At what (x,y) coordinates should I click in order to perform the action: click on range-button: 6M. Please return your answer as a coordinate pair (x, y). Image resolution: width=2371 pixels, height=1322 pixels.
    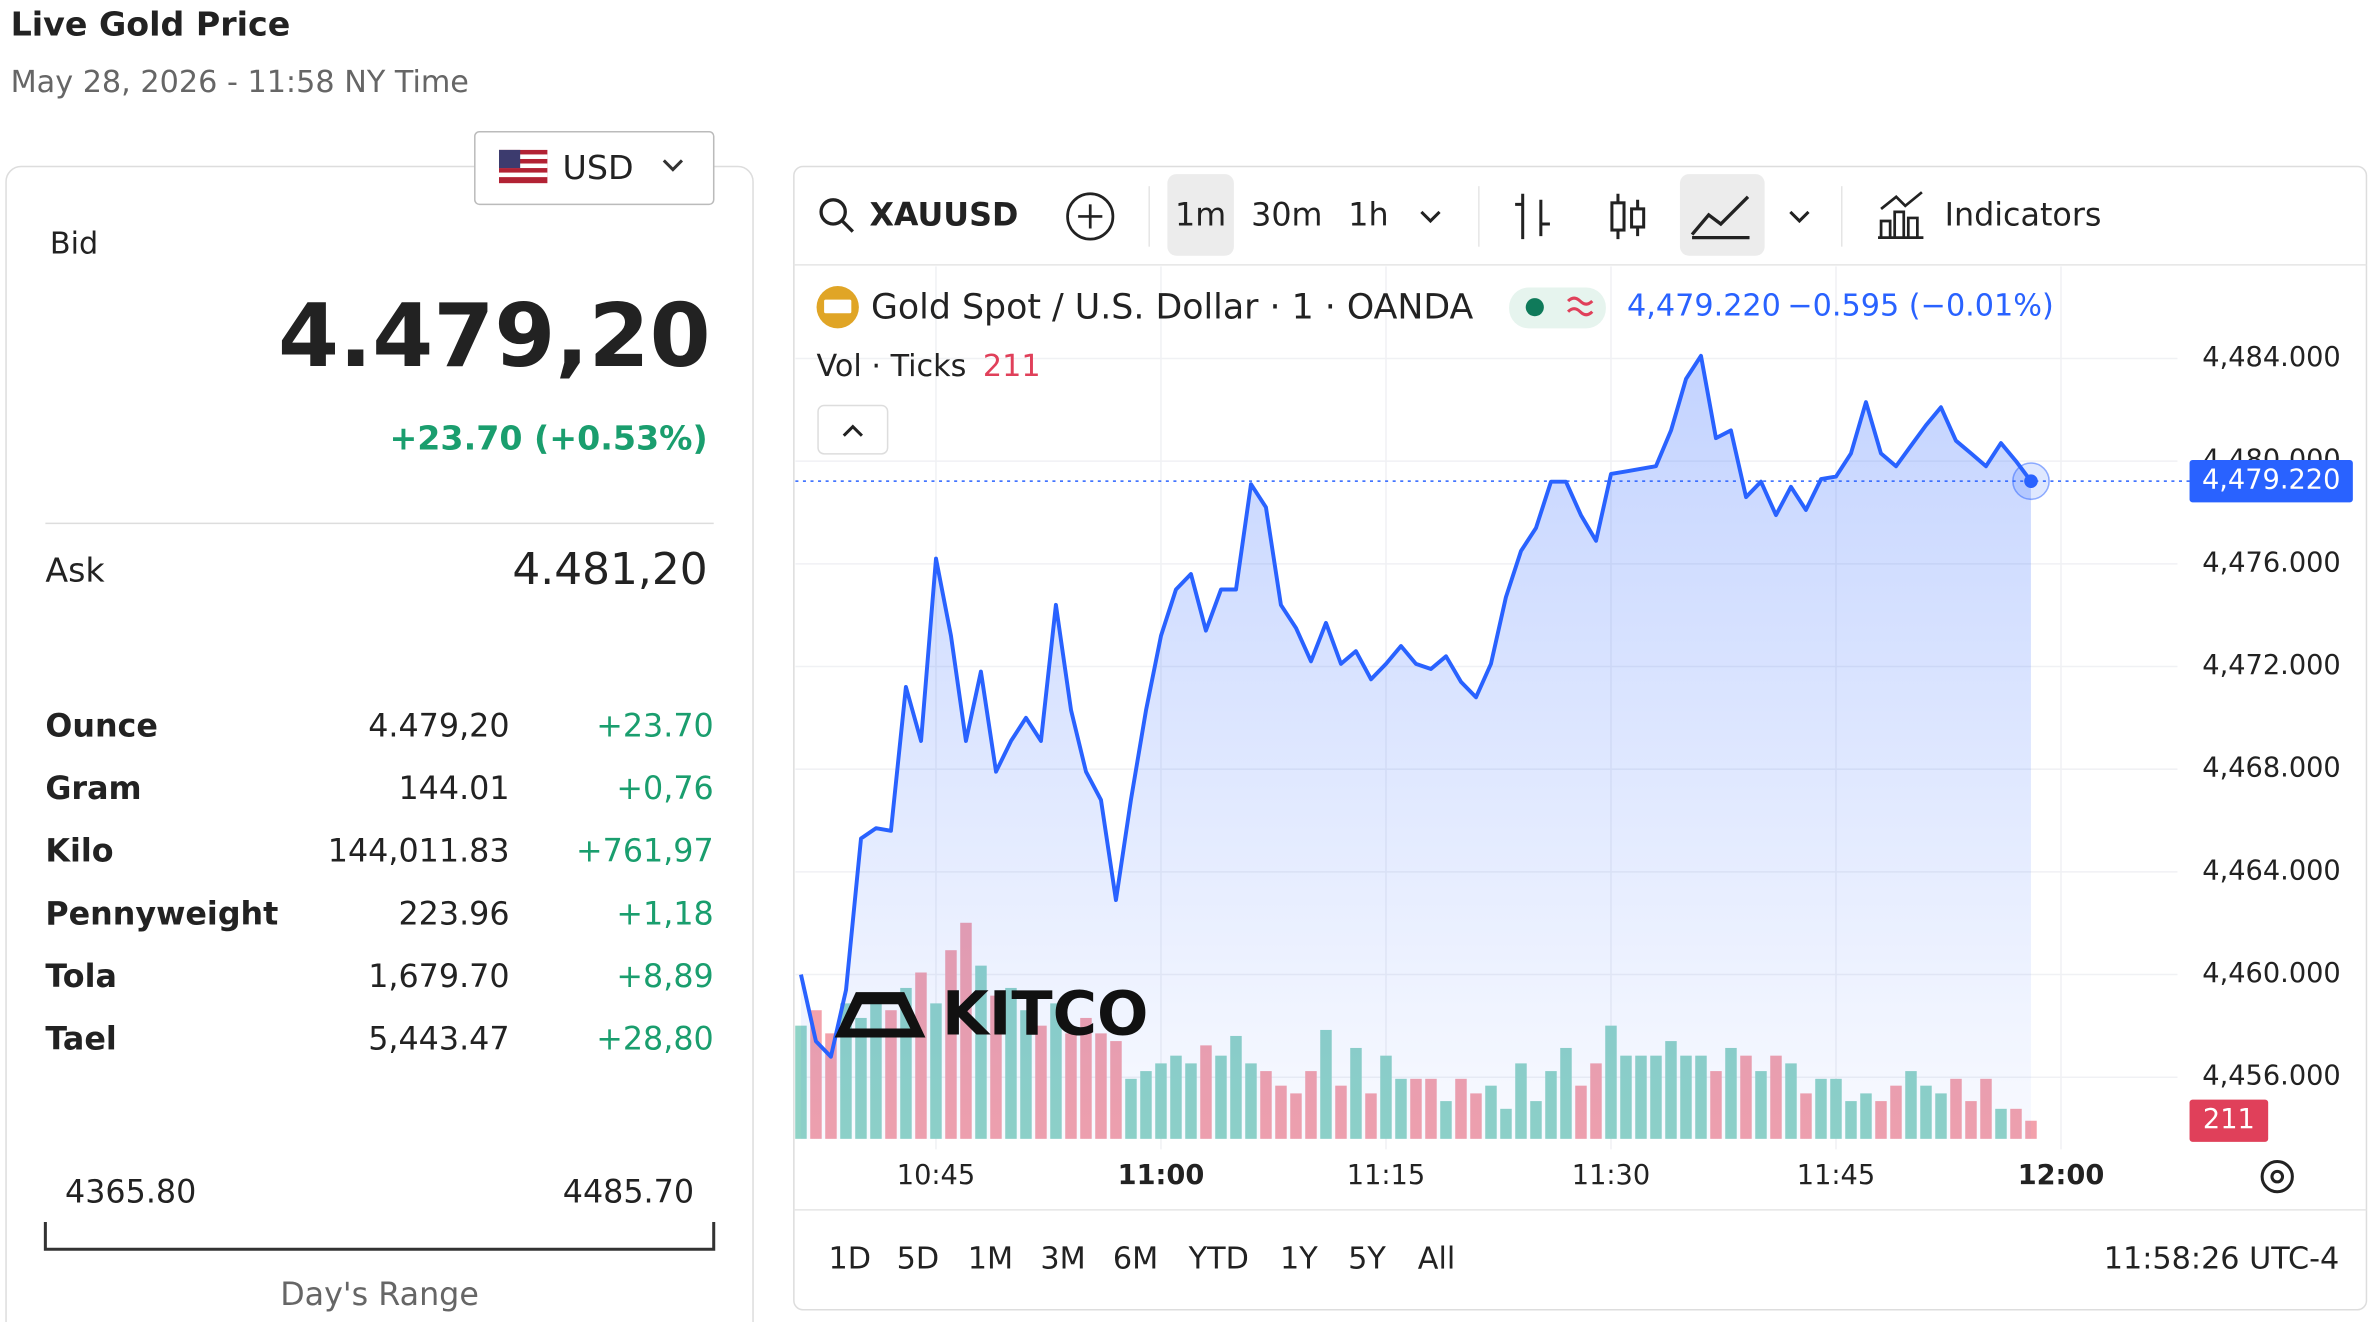
    Looking at the image, I should click on (1135, 1258).